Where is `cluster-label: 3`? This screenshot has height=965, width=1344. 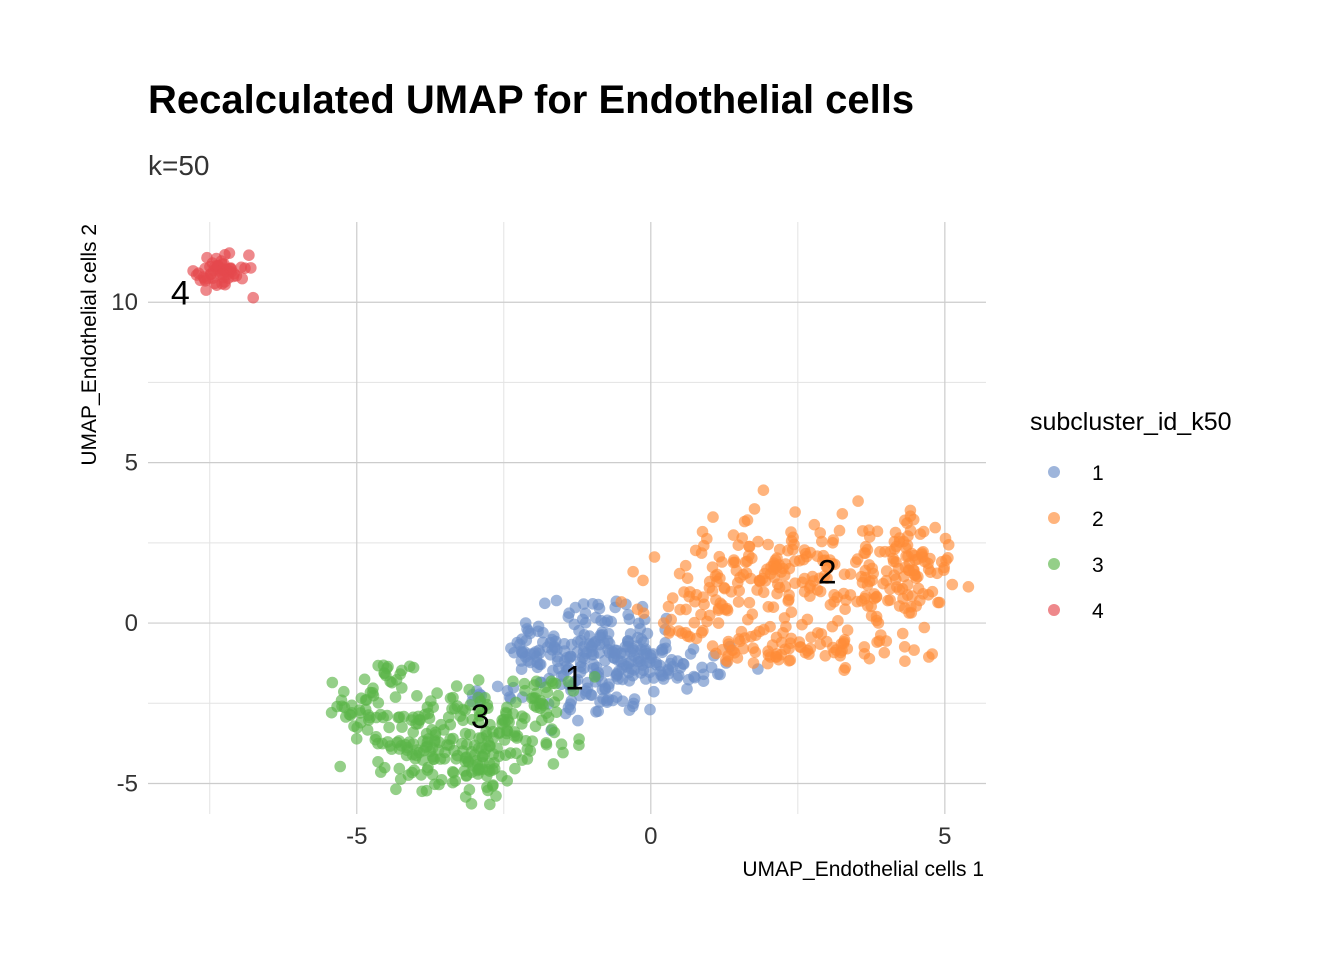 cluster-label: 3 is located at coordinates (480, 717).